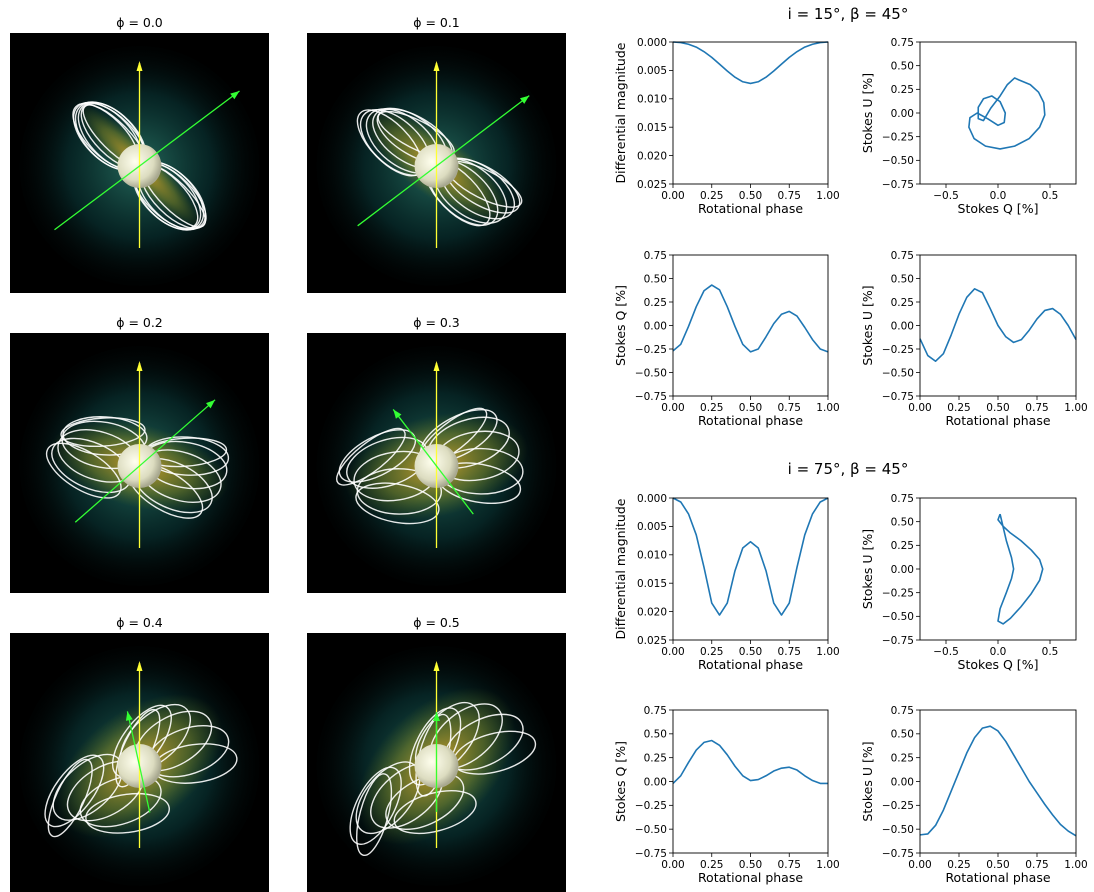 Image resolution: width=1094 pixels, height=892 pixels. Describe the element at coordinates (139, 322) in the screenshot. I see `snapshot-title: ϕ = 0.2` at that location.